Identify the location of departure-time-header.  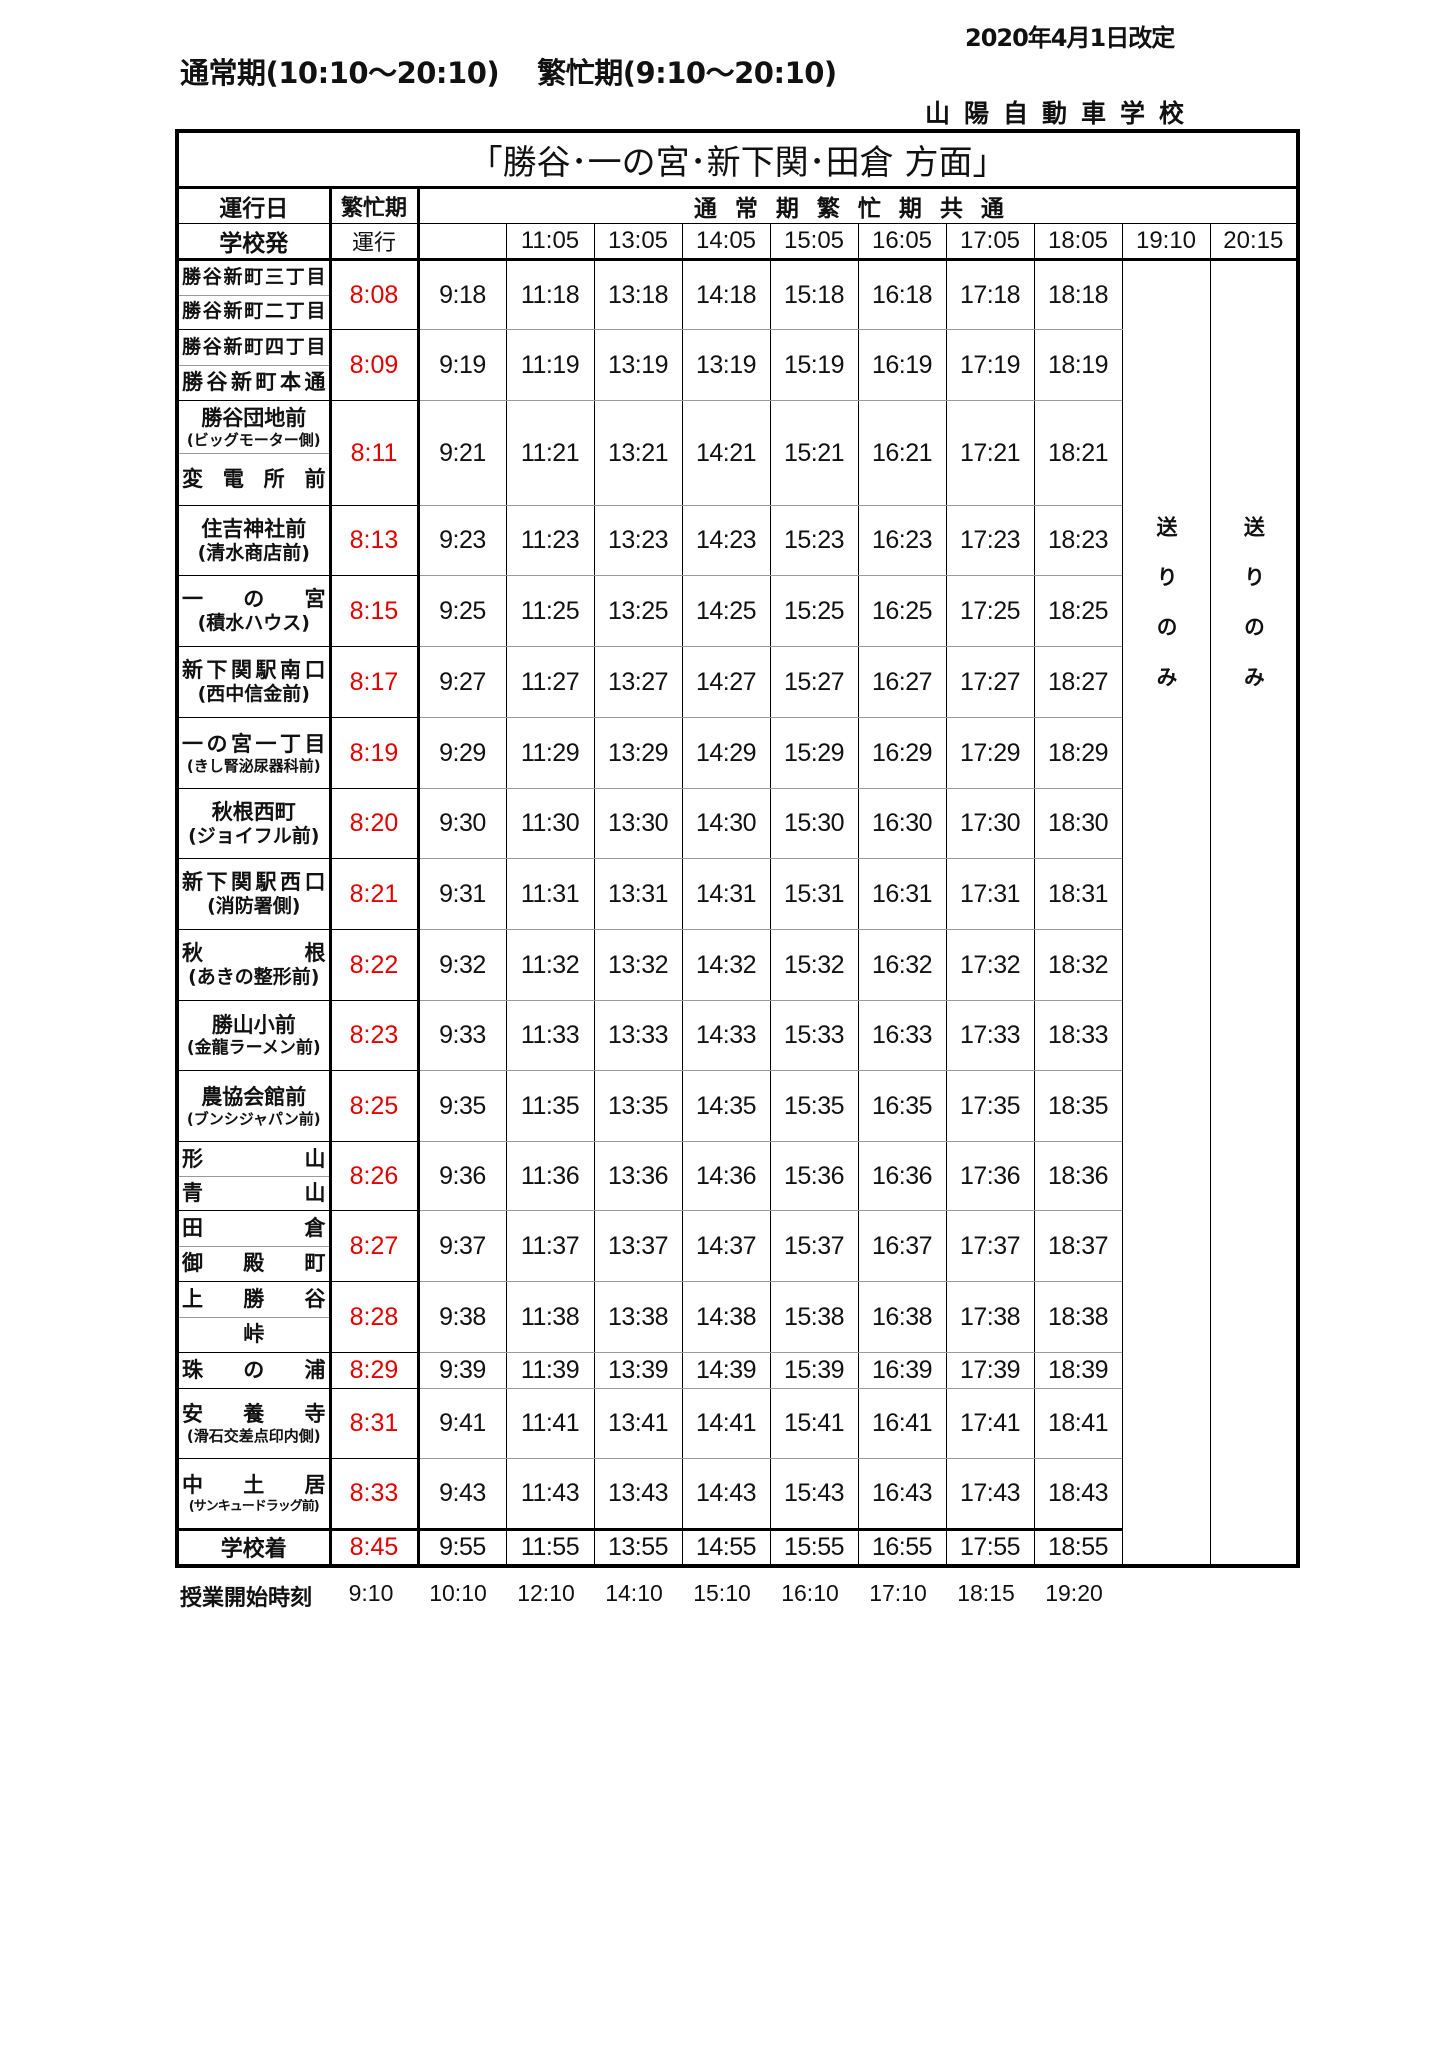
(462, 242).